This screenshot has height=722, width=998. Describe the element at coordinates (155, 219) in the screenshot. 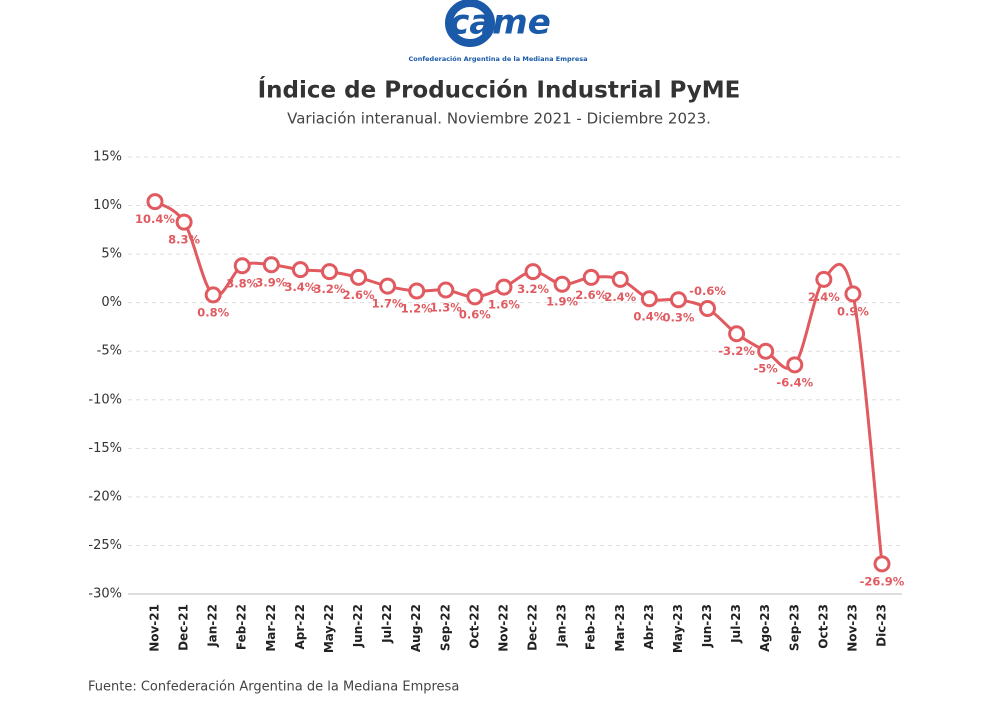

I see `data-label: 10.4%` at that location.